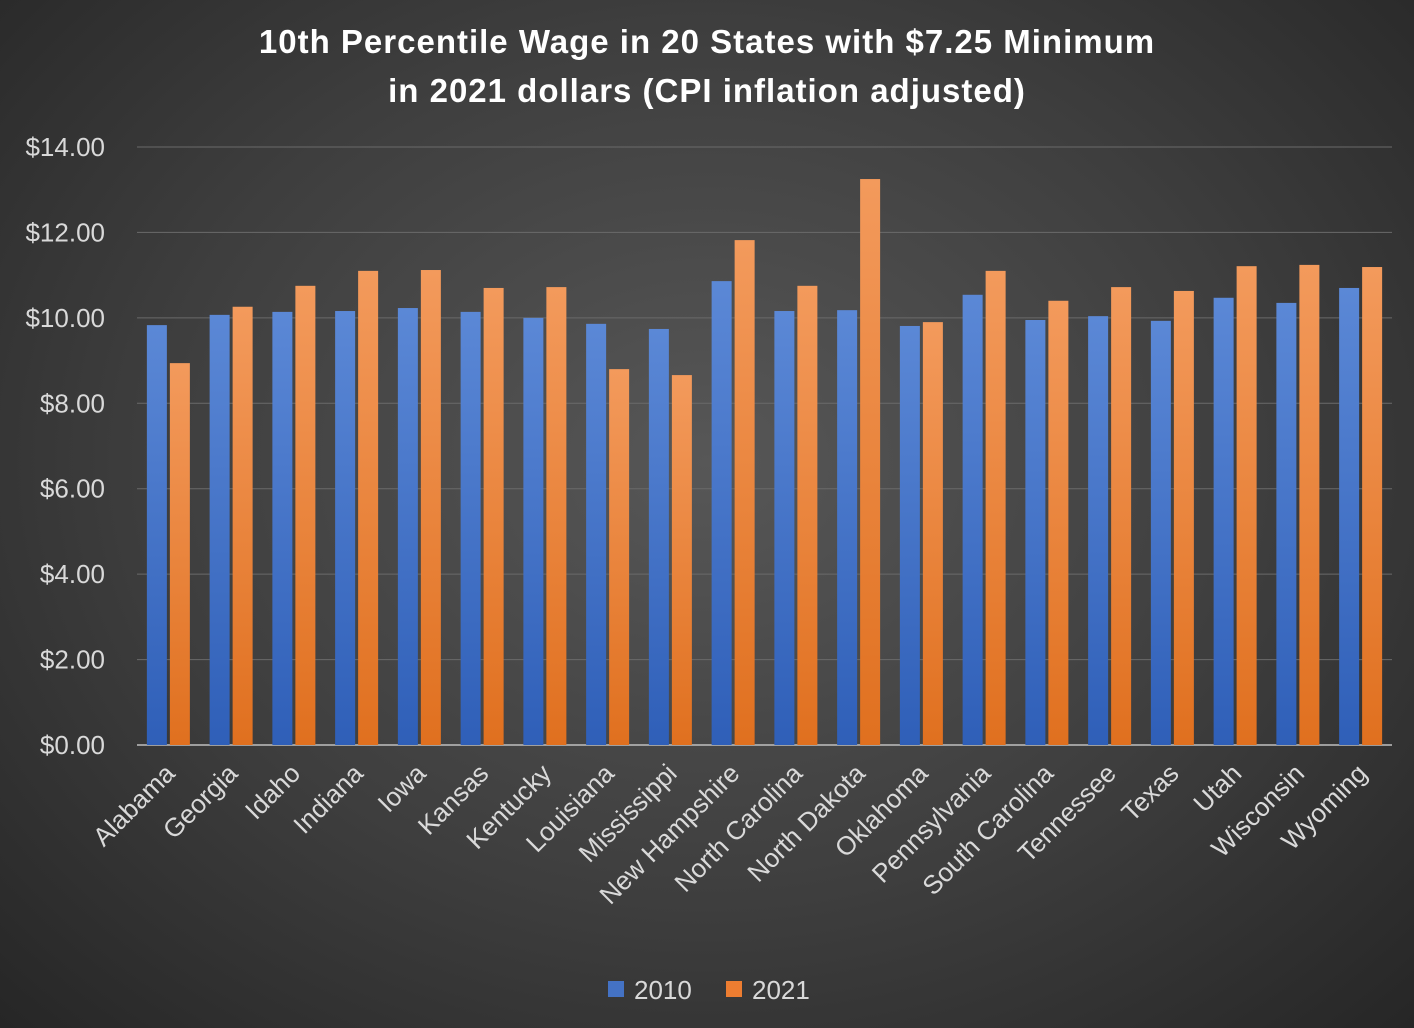 This screenshot has height=1028, width=1414. I want to click on bar-2010-idaho, so click(282, 528).